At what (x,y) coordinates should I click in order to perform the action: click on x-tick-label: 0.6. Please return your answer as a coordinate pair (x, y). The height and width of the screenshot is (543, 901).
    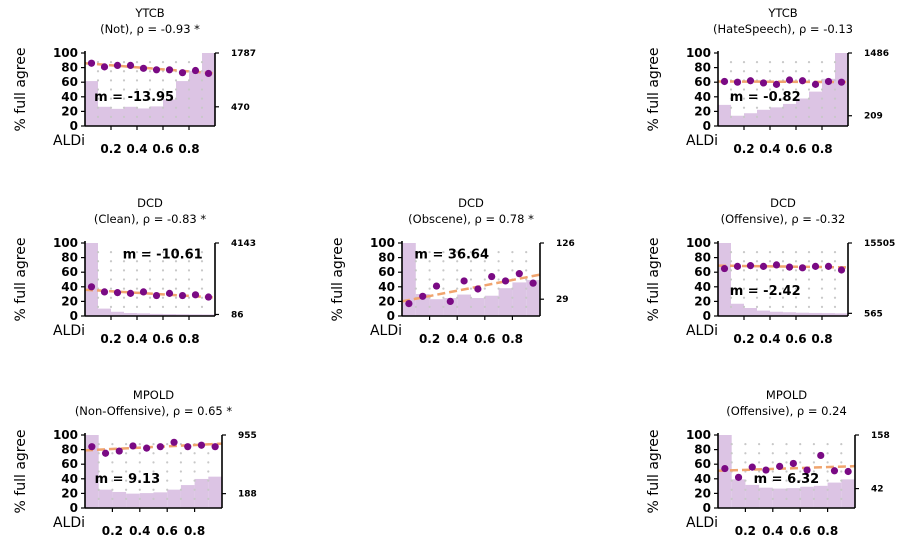
    Looking at the image, I should click on (795, 339).